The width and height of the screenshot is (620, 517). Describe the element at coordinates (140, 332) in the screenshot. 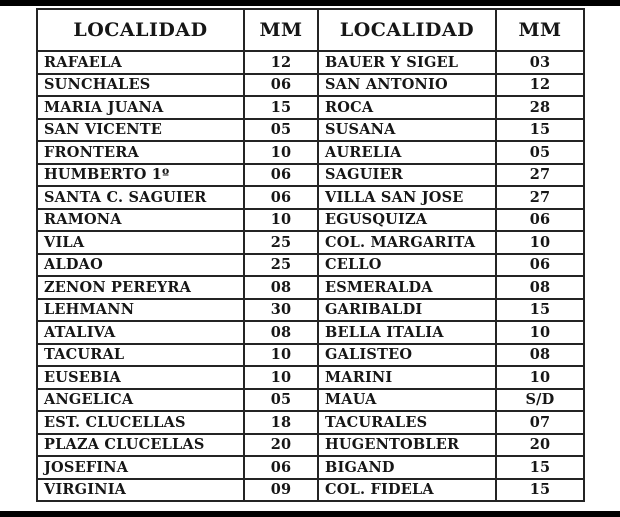

I see `locality-cell: ATALIVA` at that location.